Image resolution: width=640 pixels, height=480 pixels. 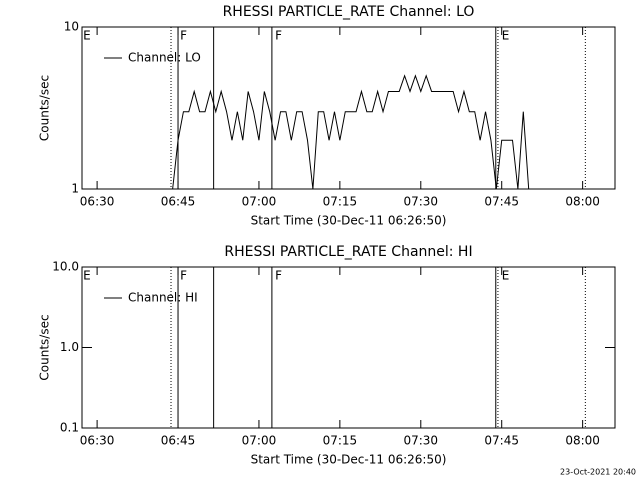 I want to click on legend-label: Channel: HI, so click(x=163, y=298).